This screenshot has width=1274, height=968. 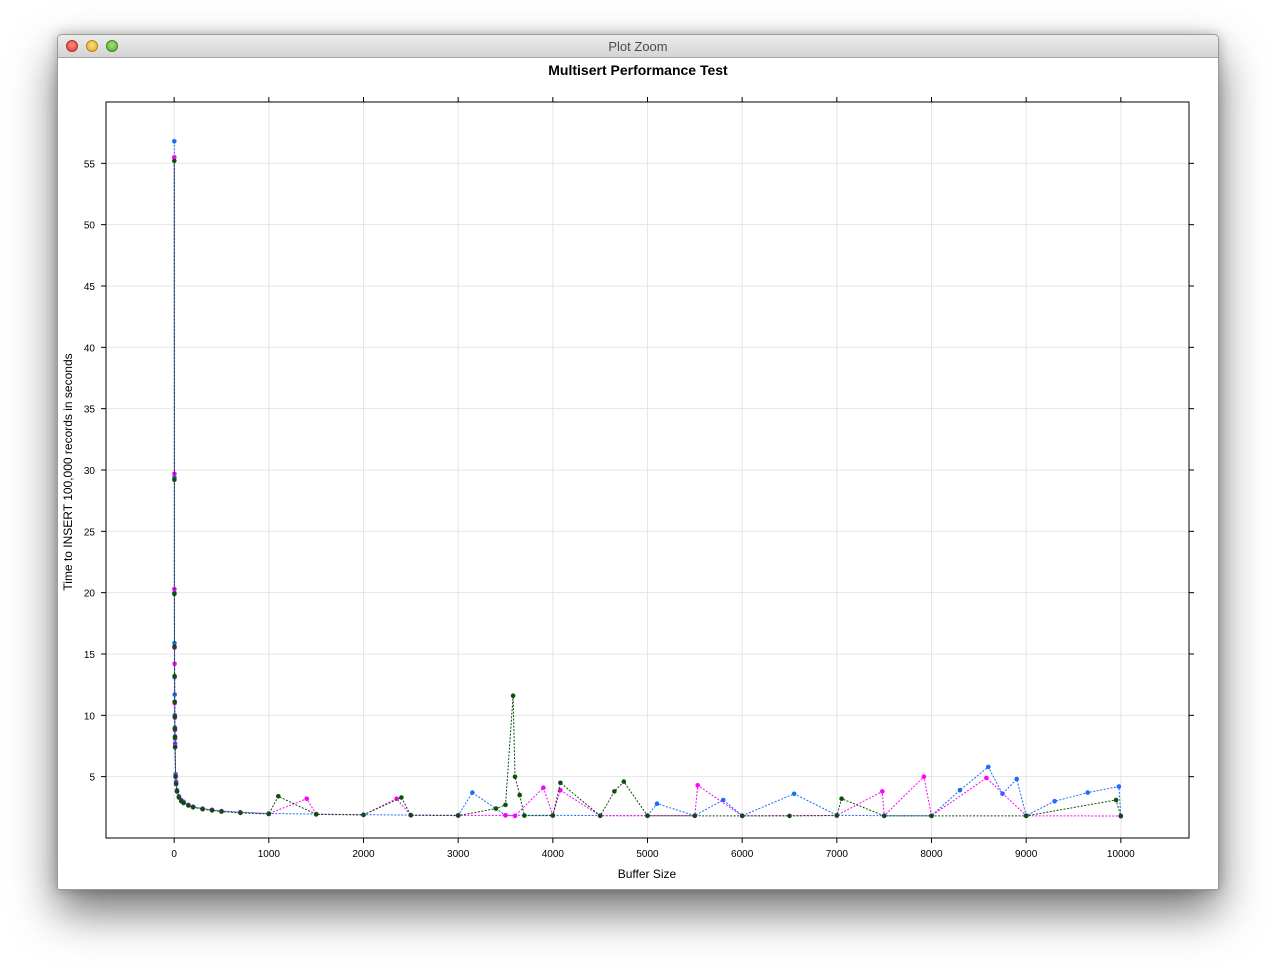 What do you see at coordinates (174, 854) in the screenshot?
I see `x-tick-label: 0` at bounding box center [174, 854].